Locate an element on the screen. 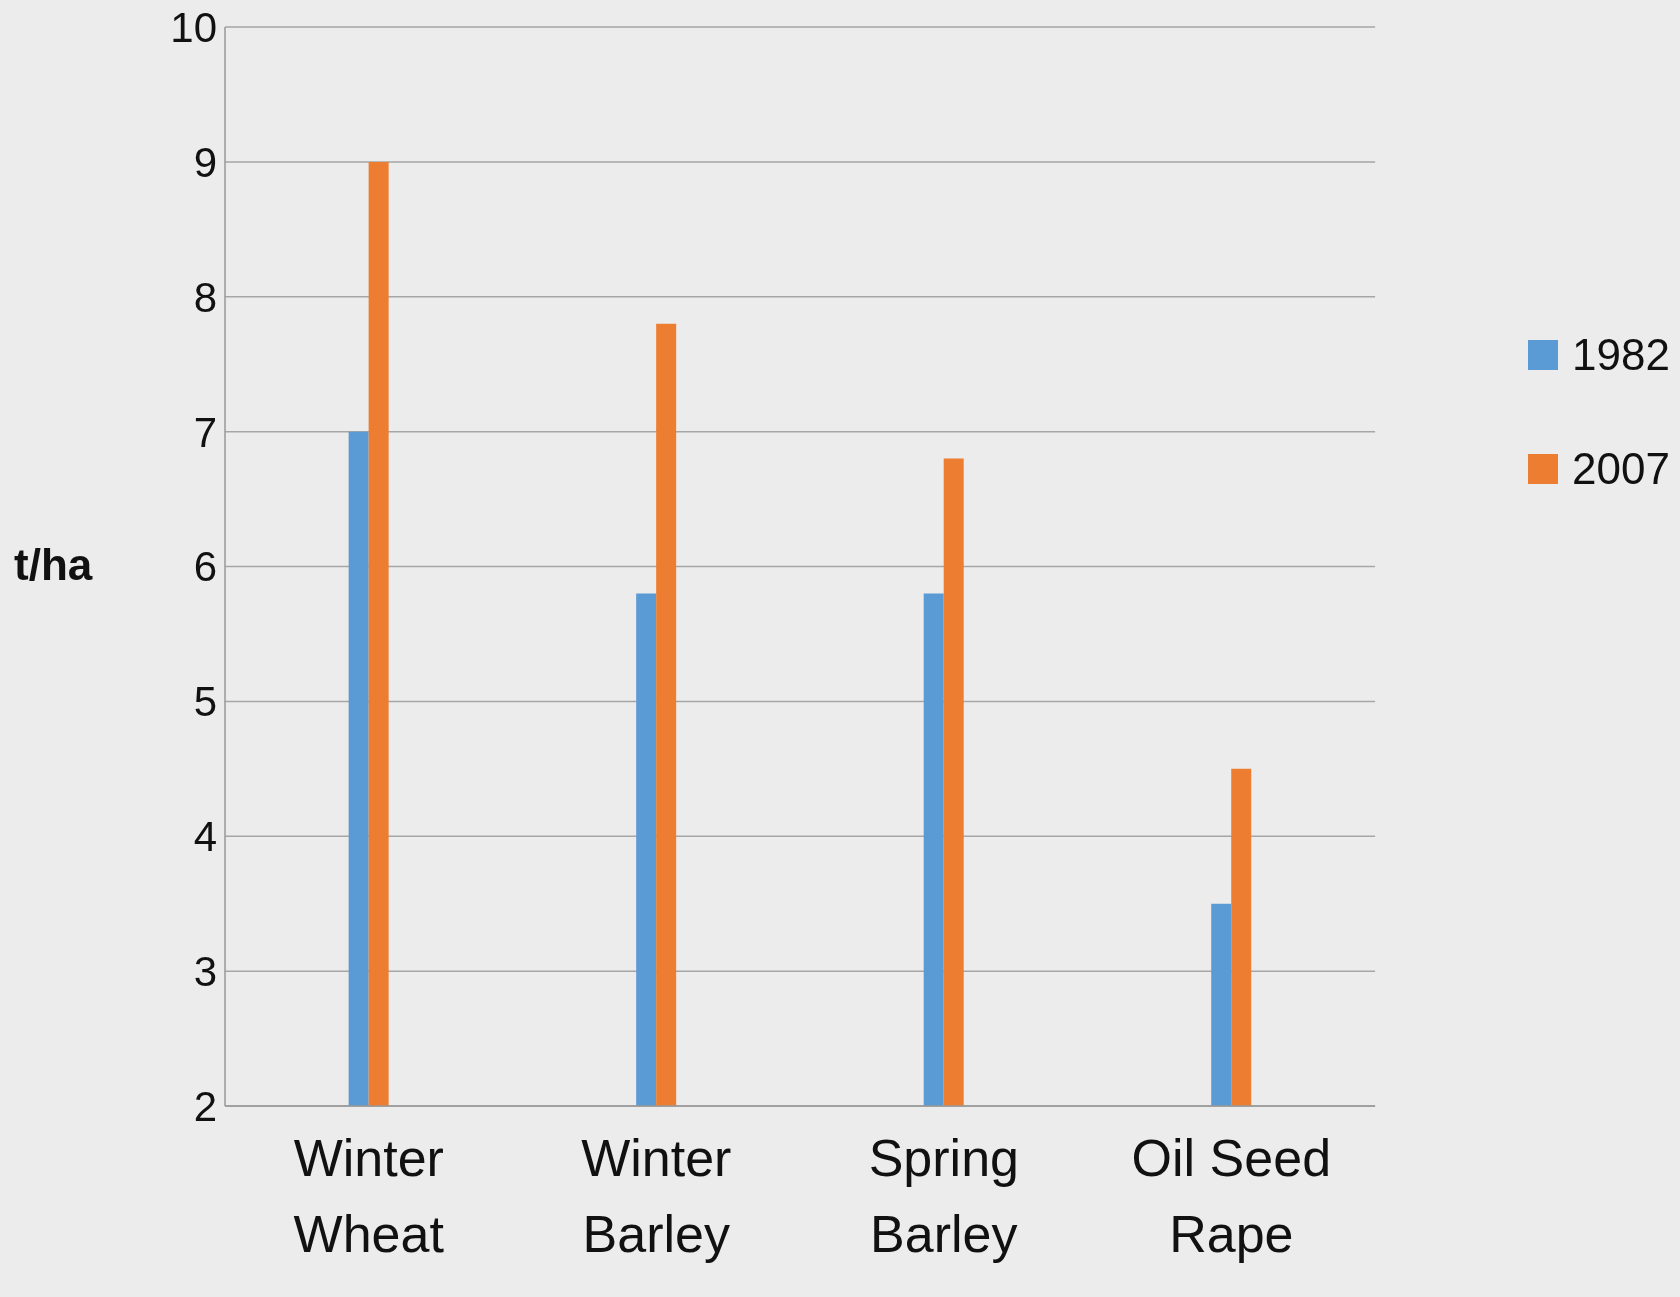 The image size is (1680, 1297). y-axis-title: t/ha is located at coordinates (53, 565).